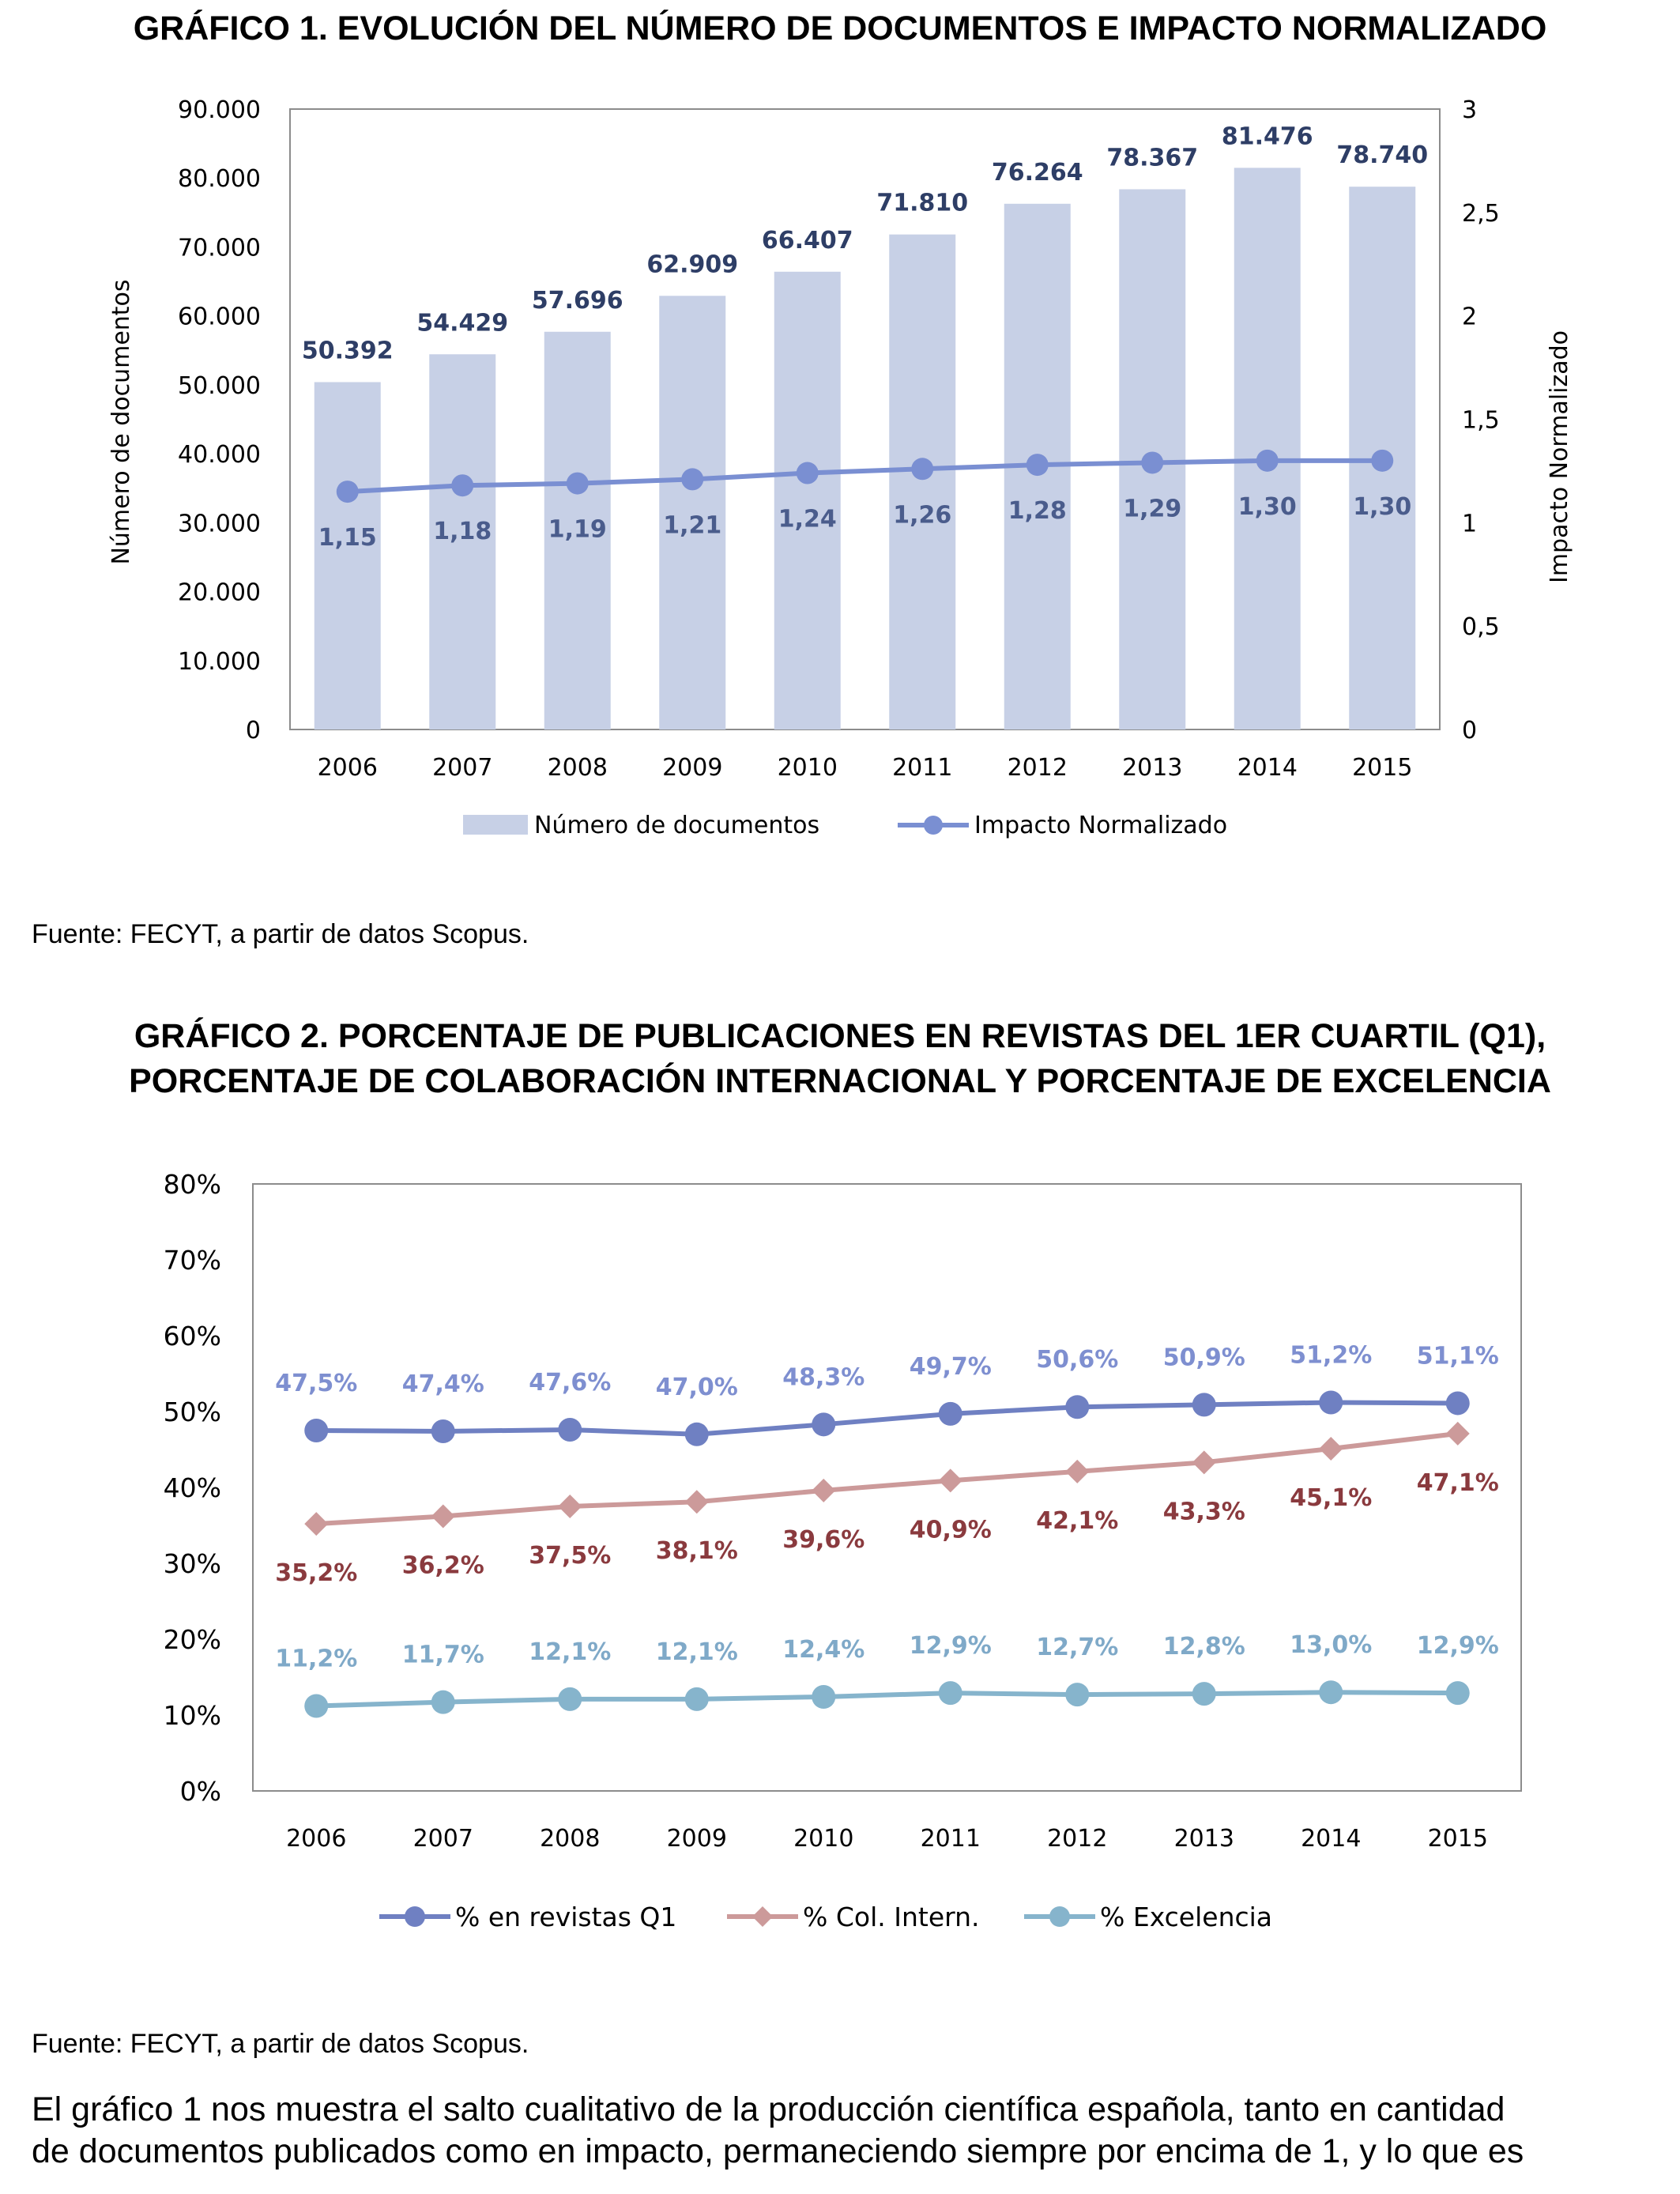  I want to click on y-axis-tick-label: 40.000, so click(219, 455).